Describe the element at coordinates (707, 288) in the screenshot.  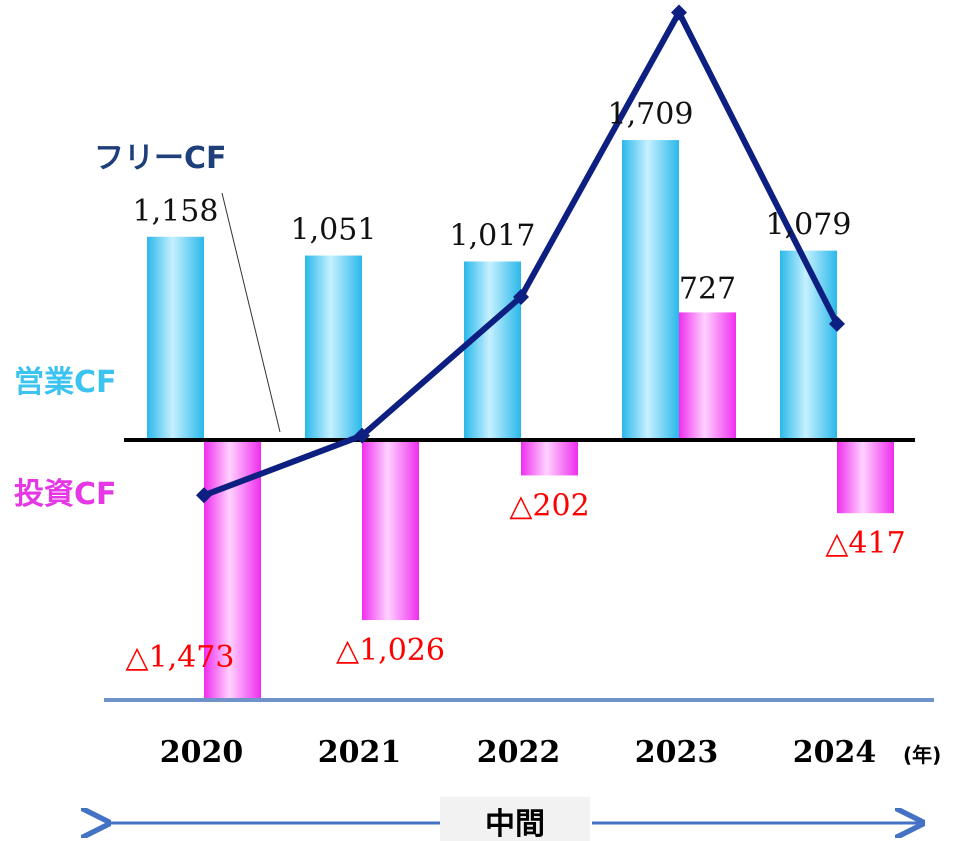
I see `investing-cf-label-2023: 727` at that location.